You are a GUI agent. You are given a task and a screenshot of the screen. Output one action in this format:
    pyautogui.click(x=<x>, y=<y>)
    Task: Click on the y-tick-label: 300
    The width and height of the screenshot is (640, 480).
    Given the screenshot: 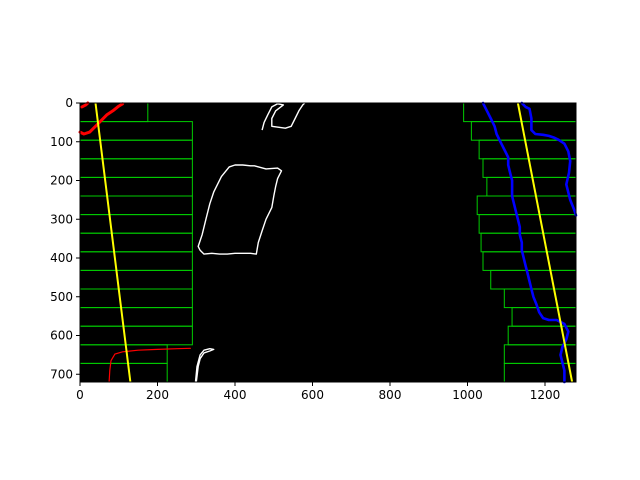 What is the action you would take?
    pyautogui.click(x=61, y=219)
    